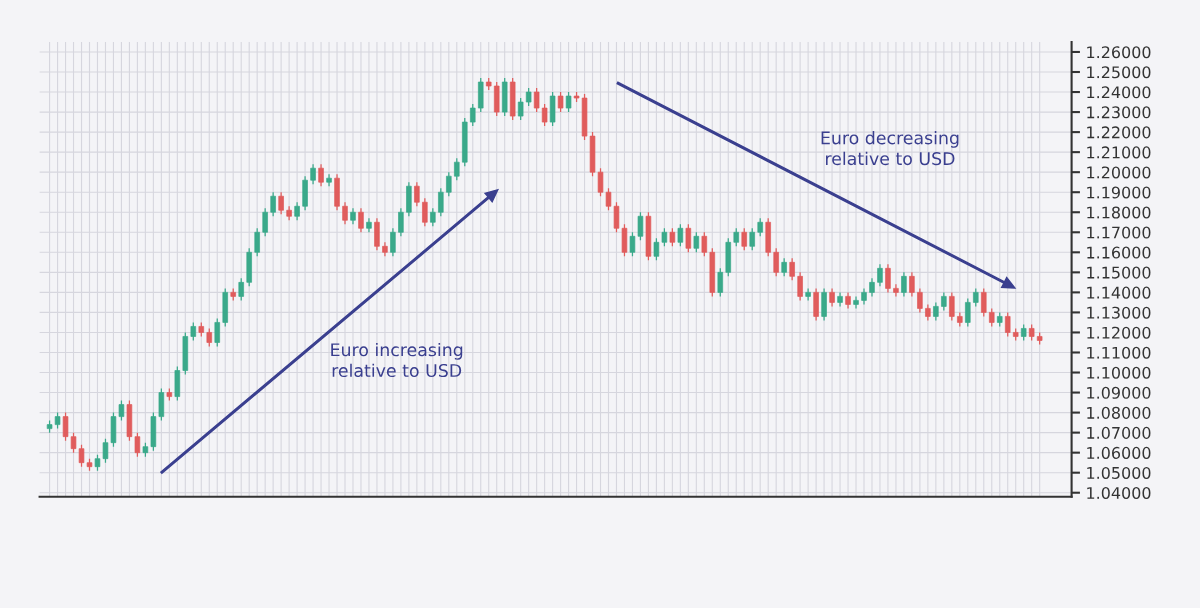 Image resolution: width=1200 pixels, height=608 pixels. Describe the element at coordinates (1119, 493) in the screenshot. I see `y-tick-label: 1.04000` at that location.